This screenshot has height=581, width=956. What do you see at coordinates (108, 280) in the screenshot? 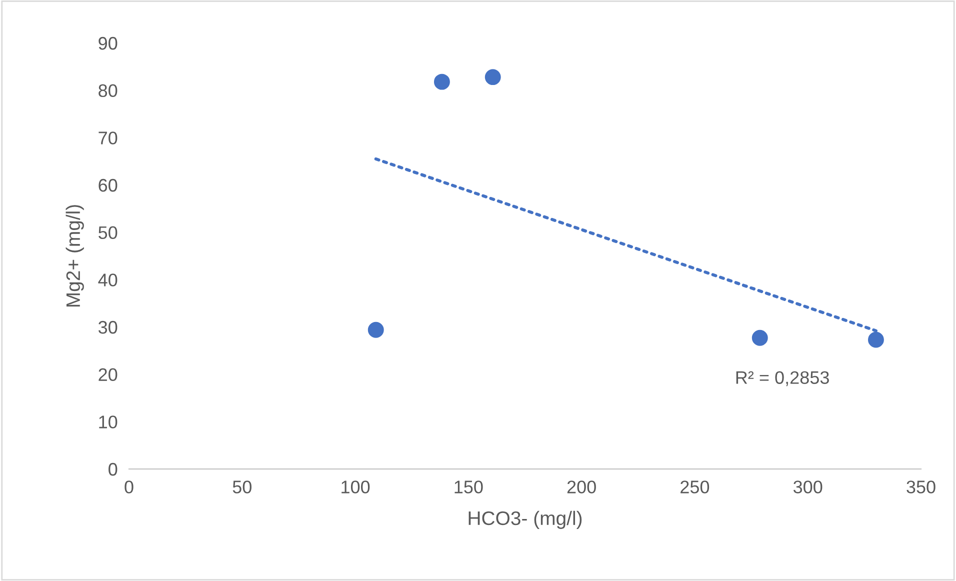
I see `y-tick-label: 40` at bounding box center [108, 280].